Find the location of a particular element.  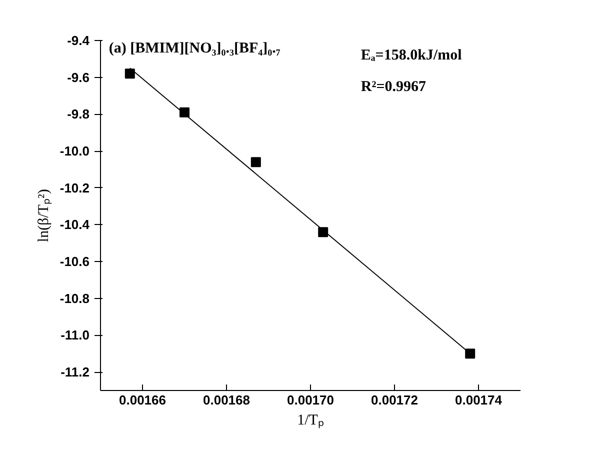

x-tick-label: 0.00170 is located at coordinates (310, 400).